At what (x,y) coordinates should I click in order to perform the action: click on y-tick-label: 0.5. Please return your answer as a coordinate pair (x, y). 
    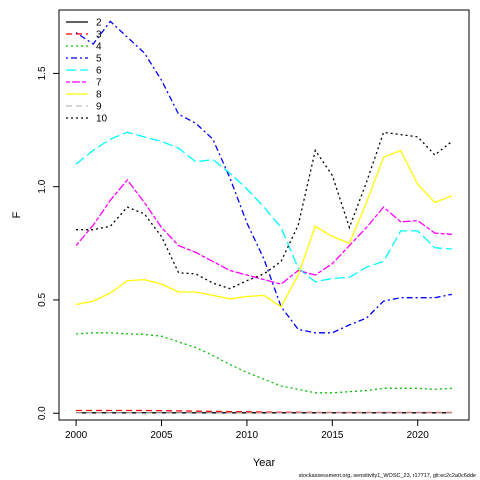
    Looking at the image, I should click on (42, 300).